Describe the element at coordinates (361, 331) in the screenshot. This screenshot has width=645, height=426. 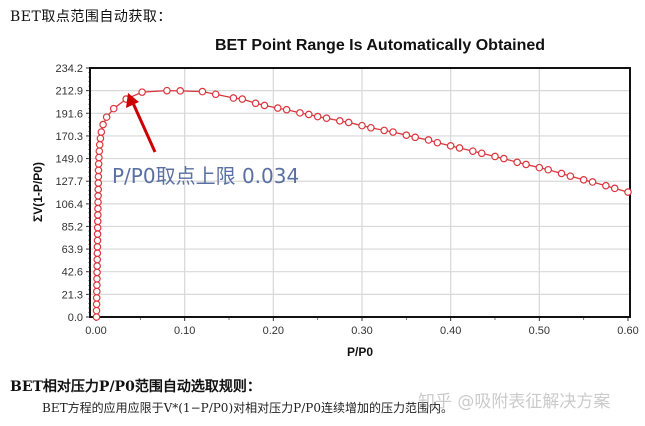
I see `x-tick-label: 0.30` at that location.